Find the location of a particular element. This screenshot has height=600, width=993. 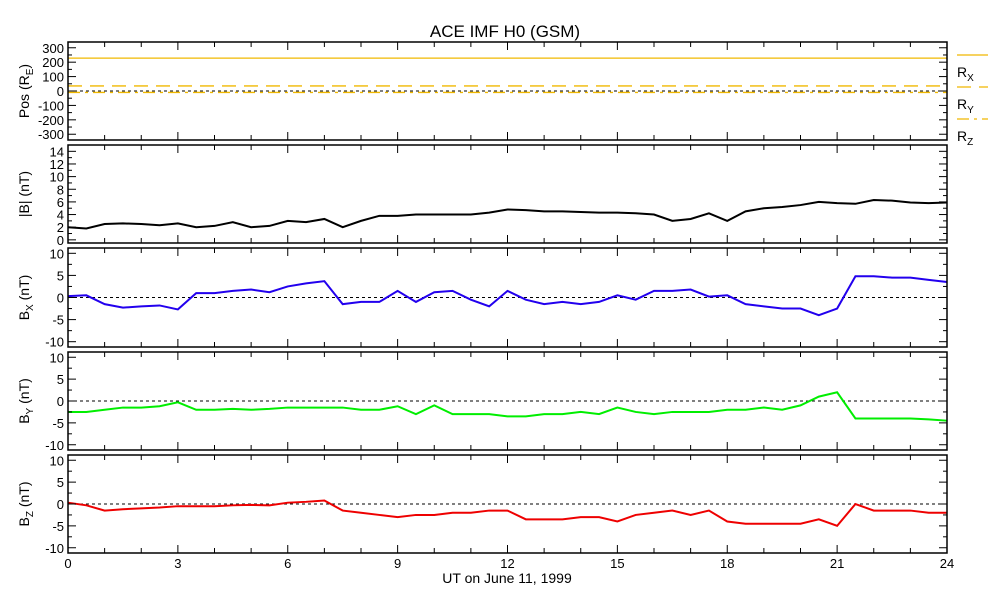

legend-label-z: RZ is located at coordinates (965, 138).